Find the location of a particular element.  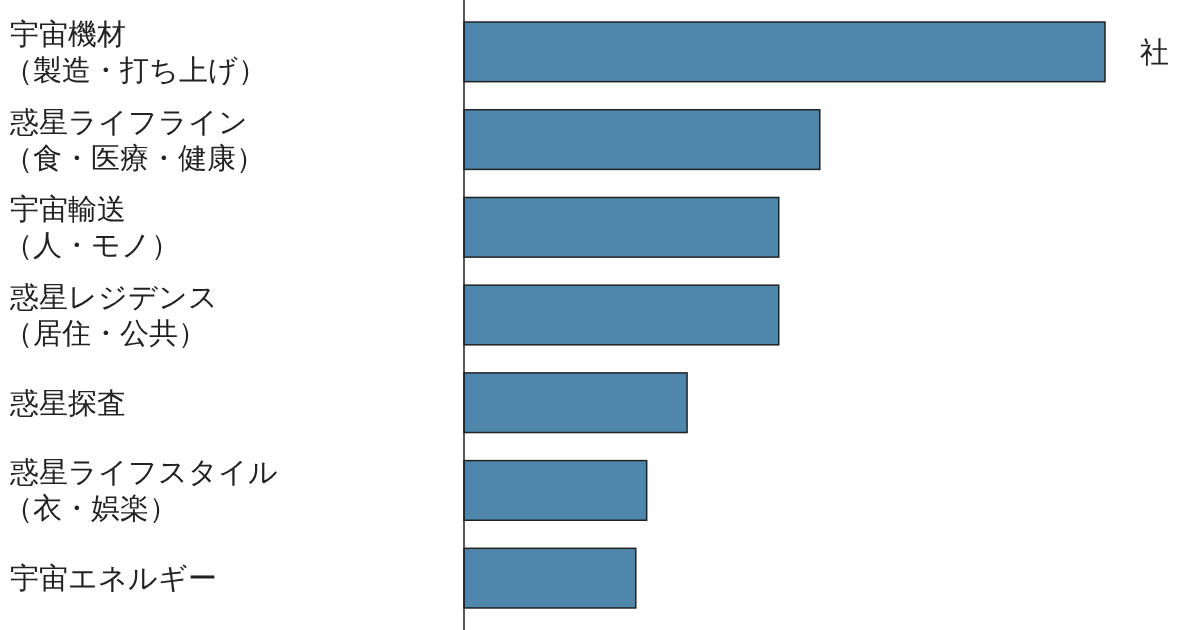

y-tick-label: 惑星探査 is located at coordinates (67, 402).